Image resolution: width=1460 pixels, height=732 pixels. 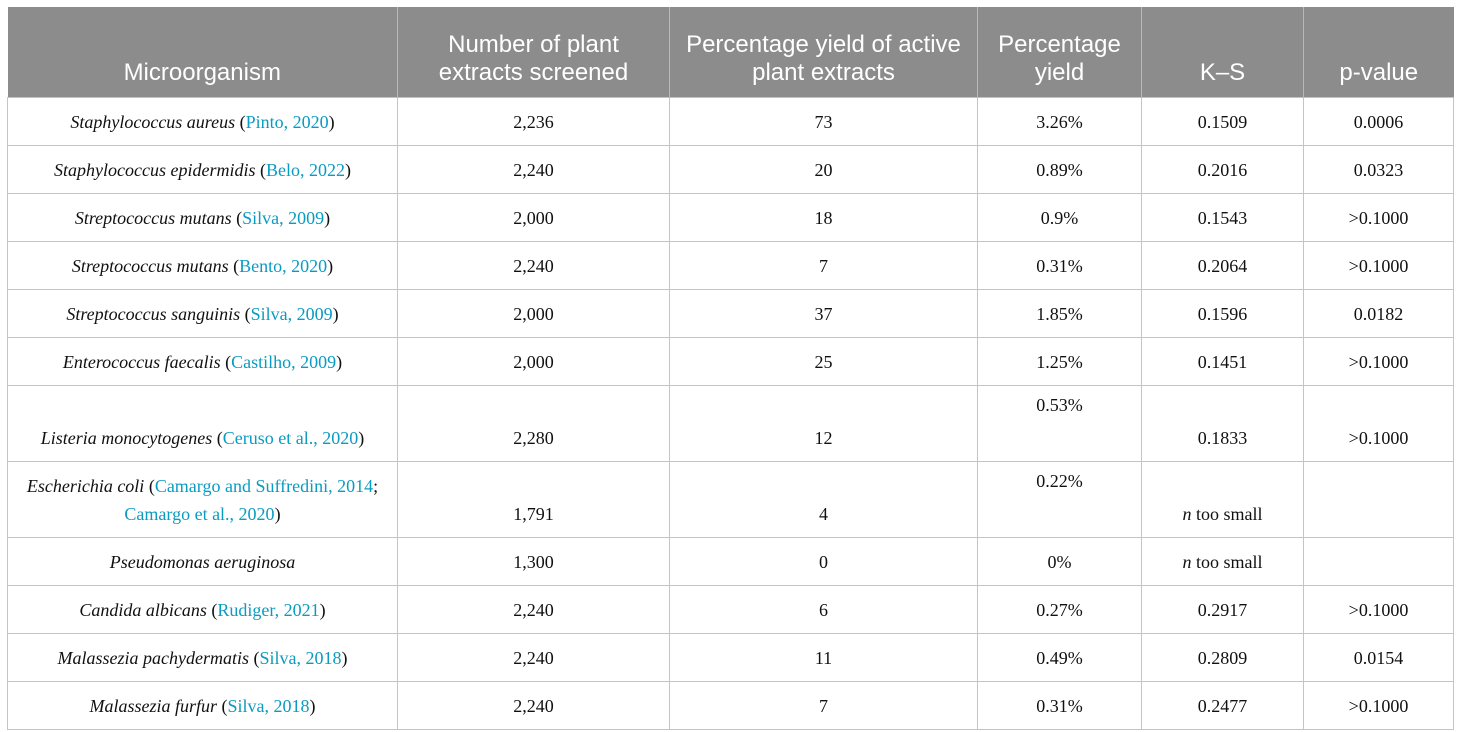 I want to click on citation-link: Belo, 2022, so click(x=305, y=170).